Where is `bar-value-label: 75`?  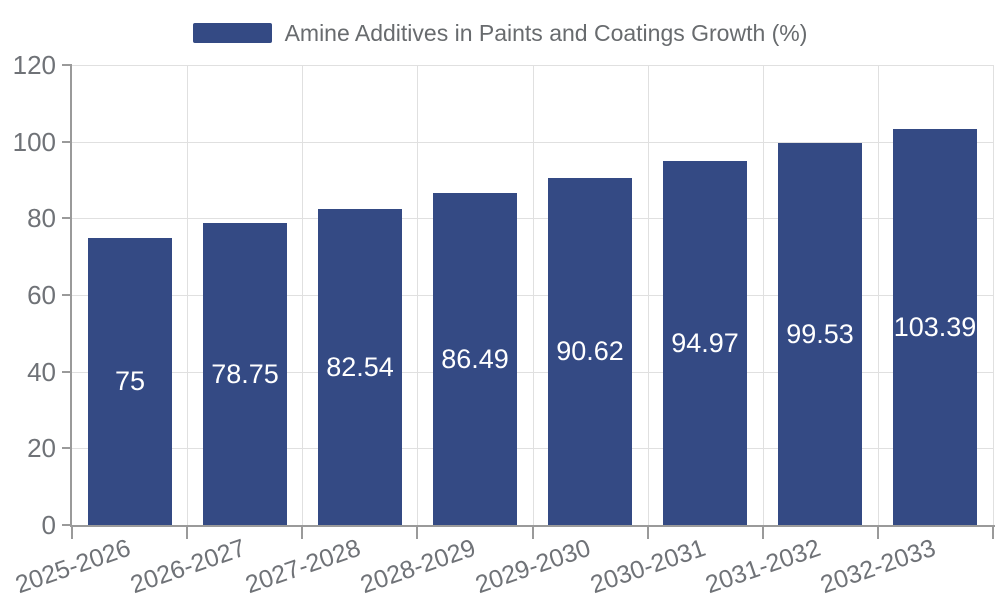
bar-value-label: 75 is located at coordinates (130, 381).